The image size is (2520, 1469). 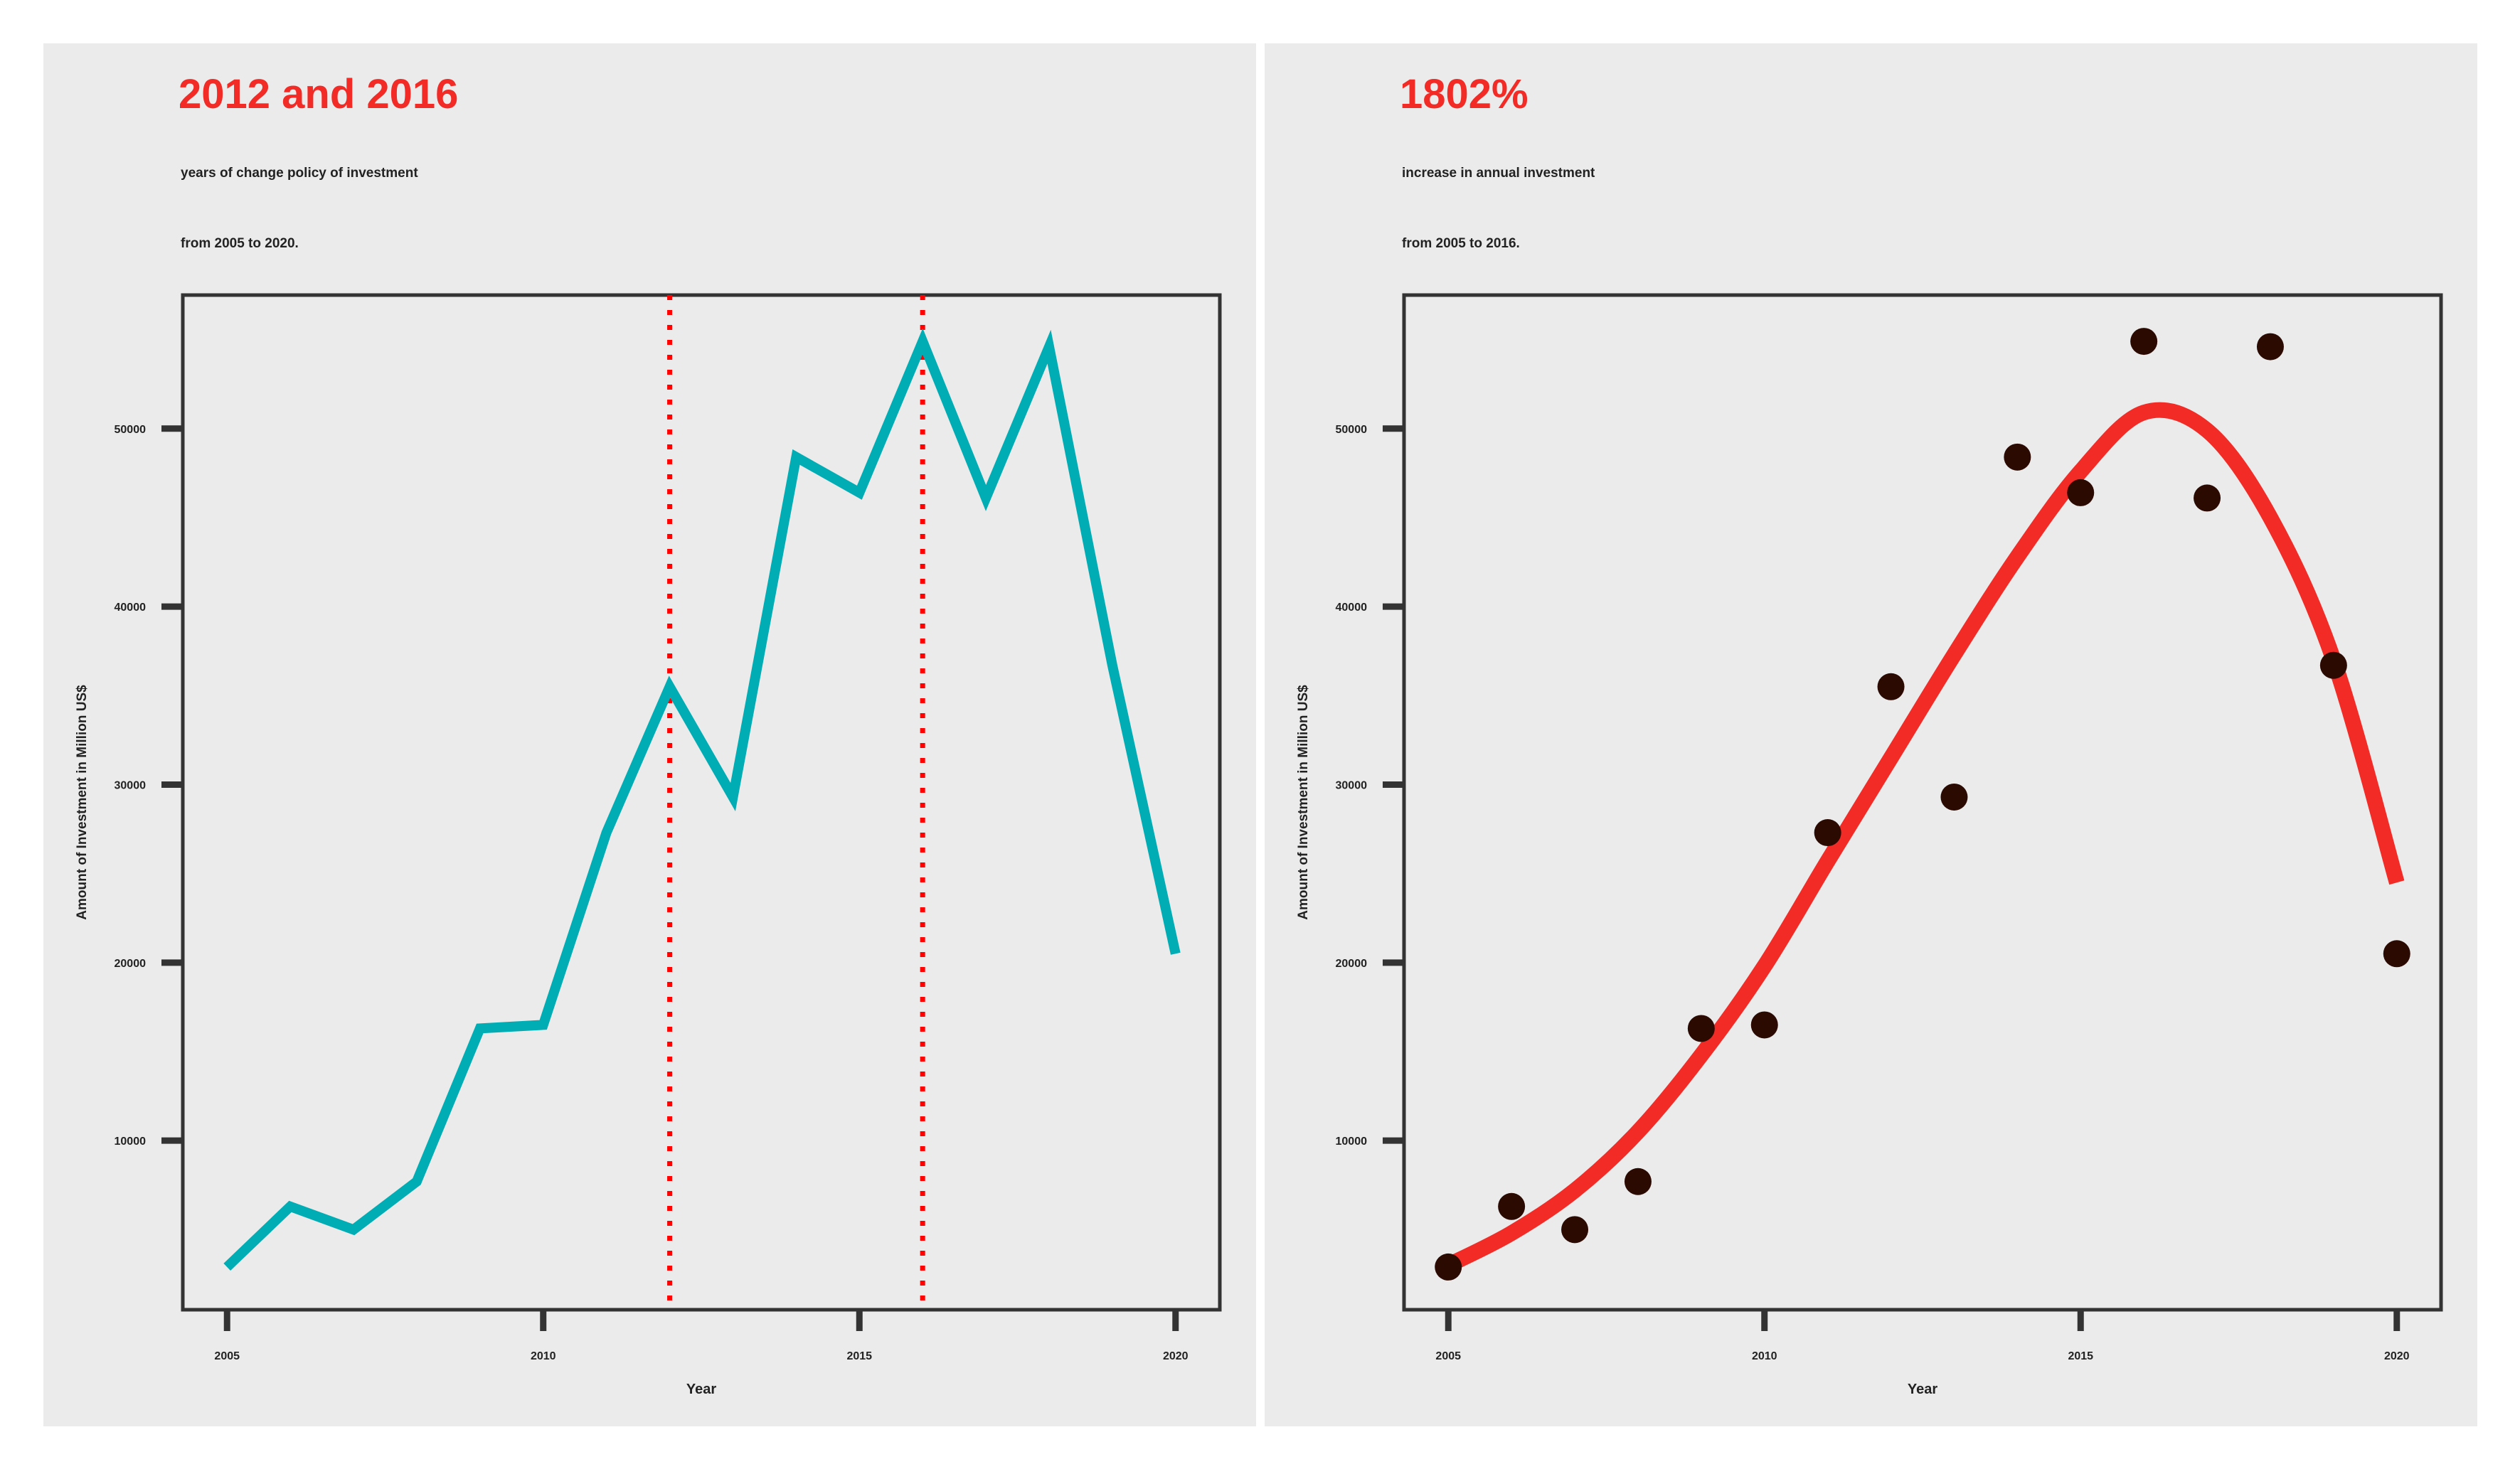 I want to click on right-data-point-2014, so click(x=2017, y=457).